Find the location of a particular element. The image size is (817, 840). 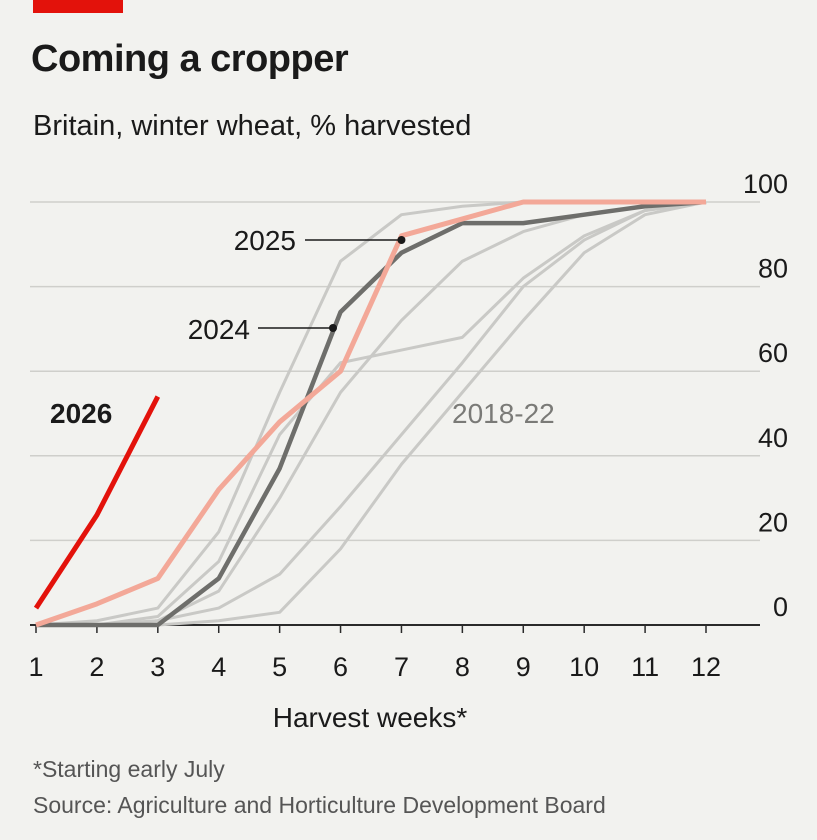

y-tick-labels: 0 20 40 60 80 100 is located at coordinates (765, 395).